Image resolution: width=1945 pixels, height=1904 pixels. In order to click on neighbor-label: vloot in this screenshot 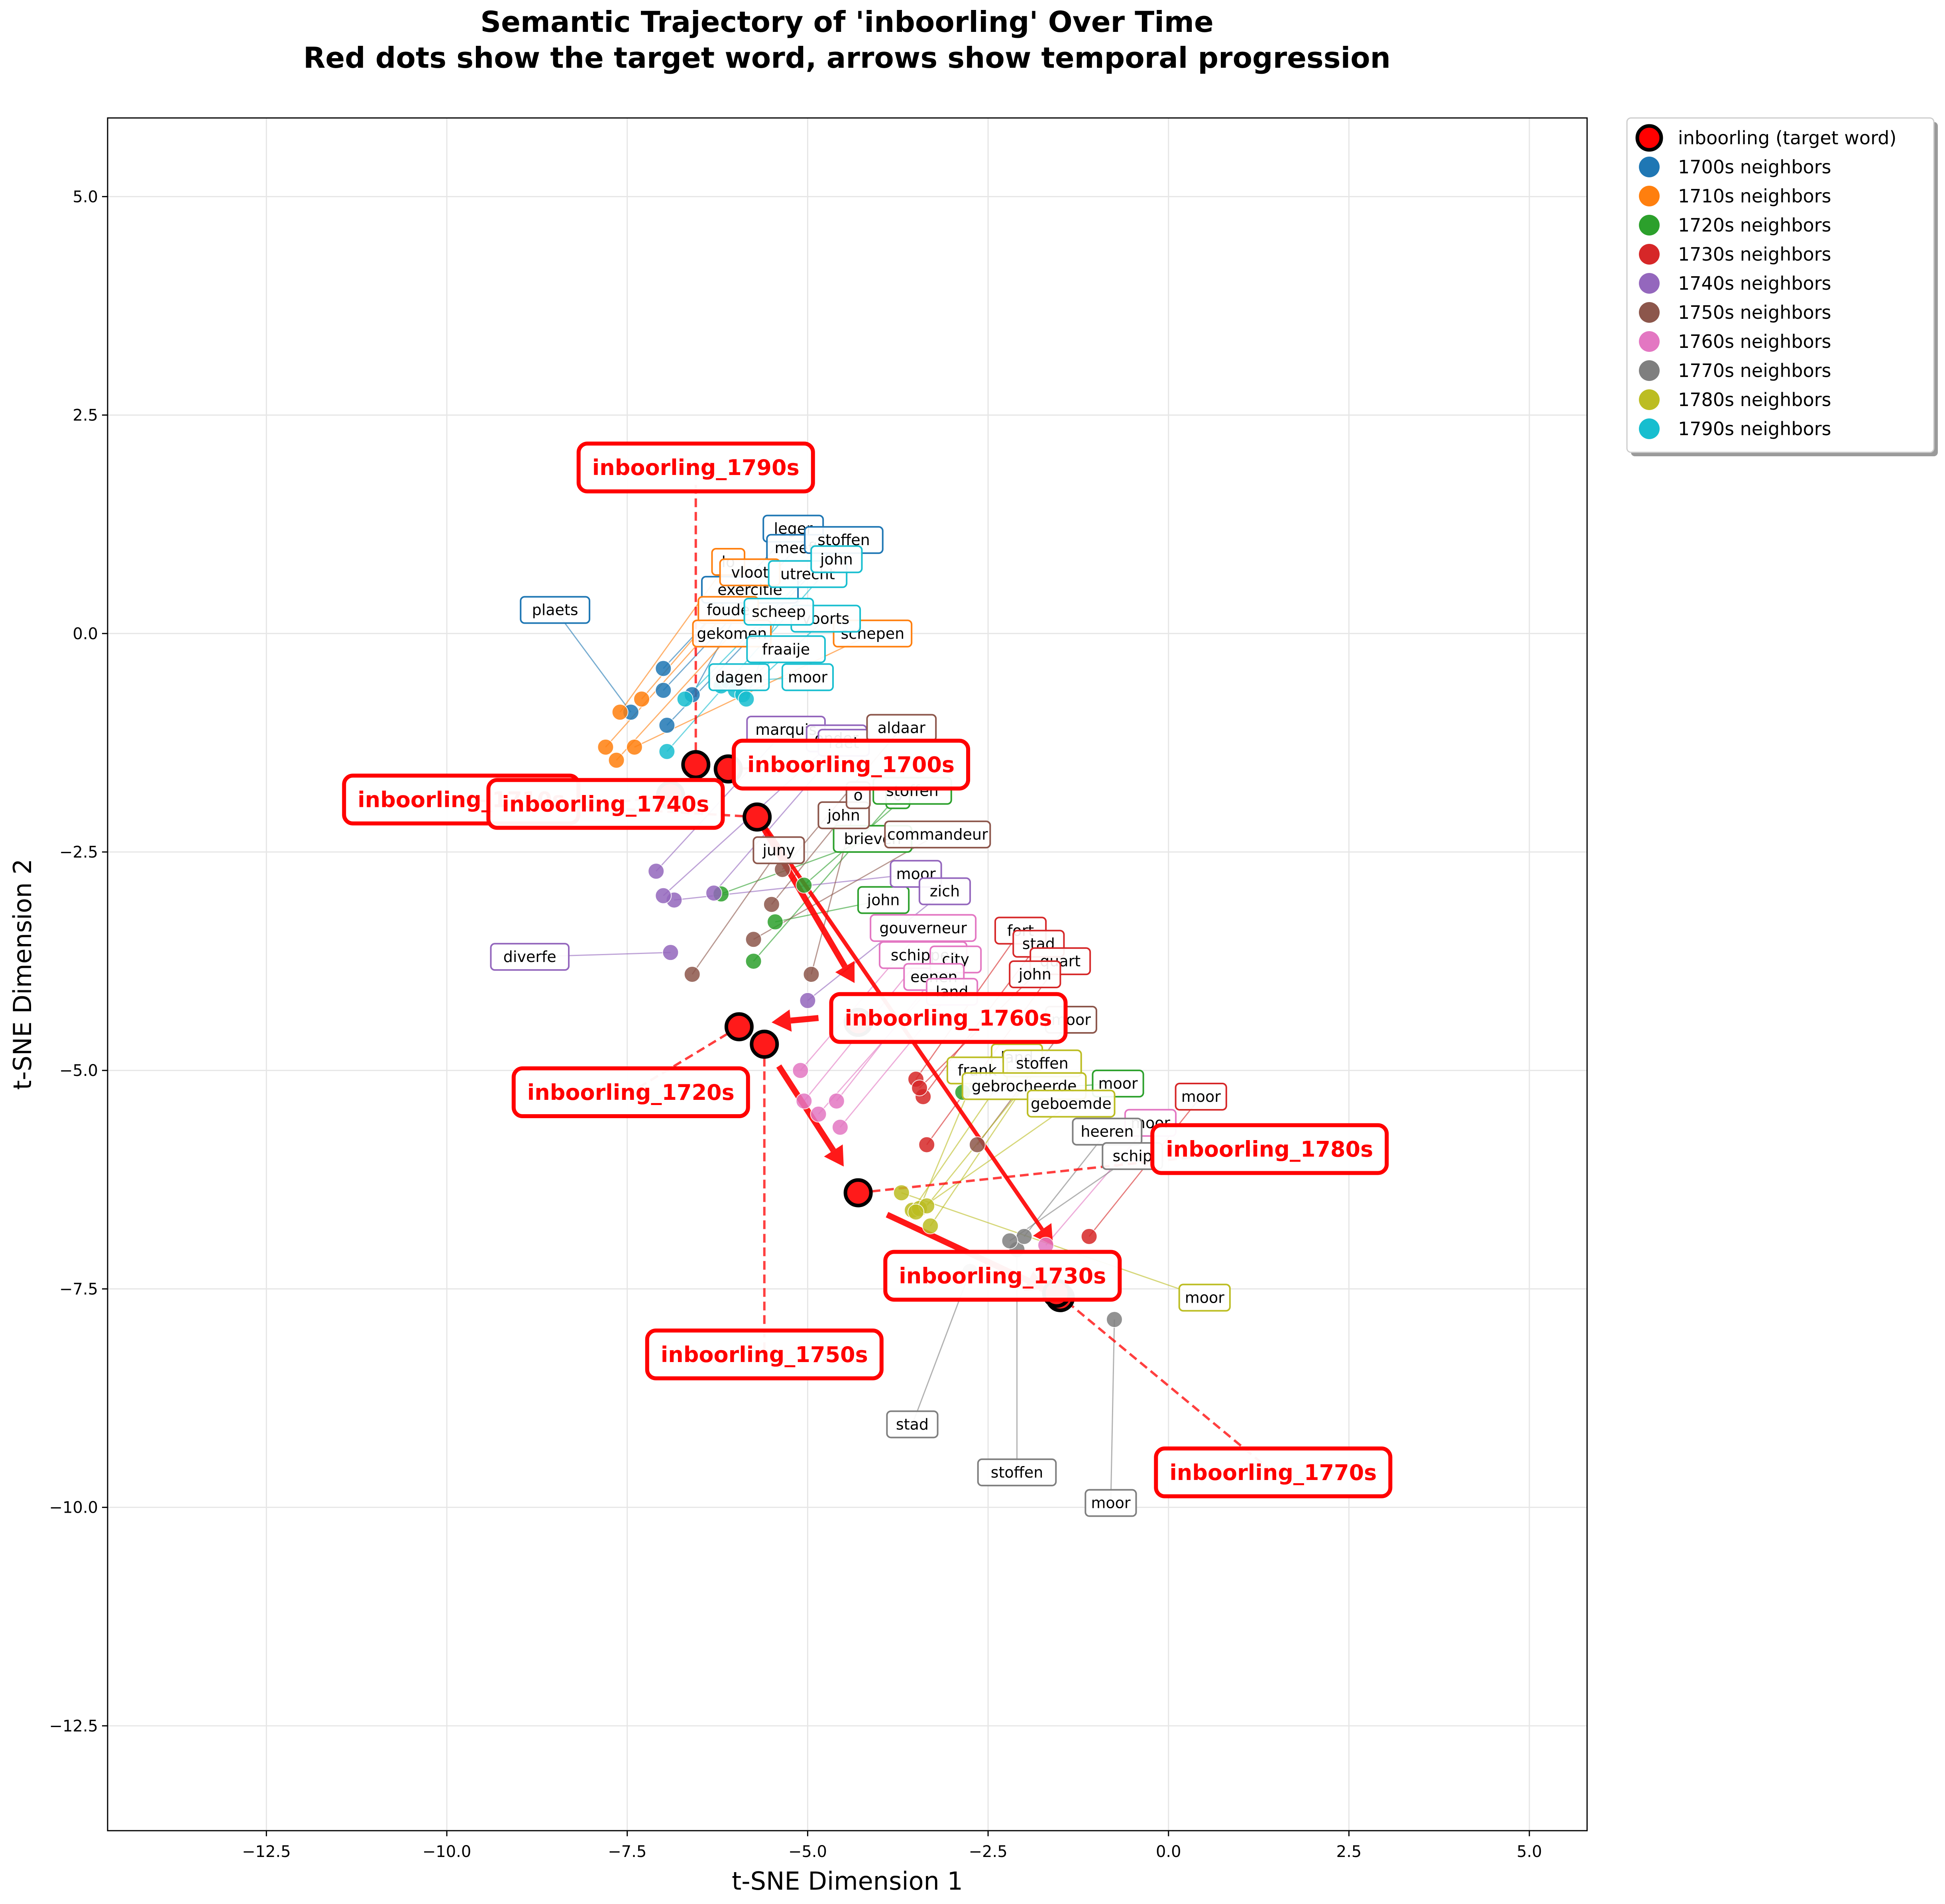, I will do `click(749, 572)`.